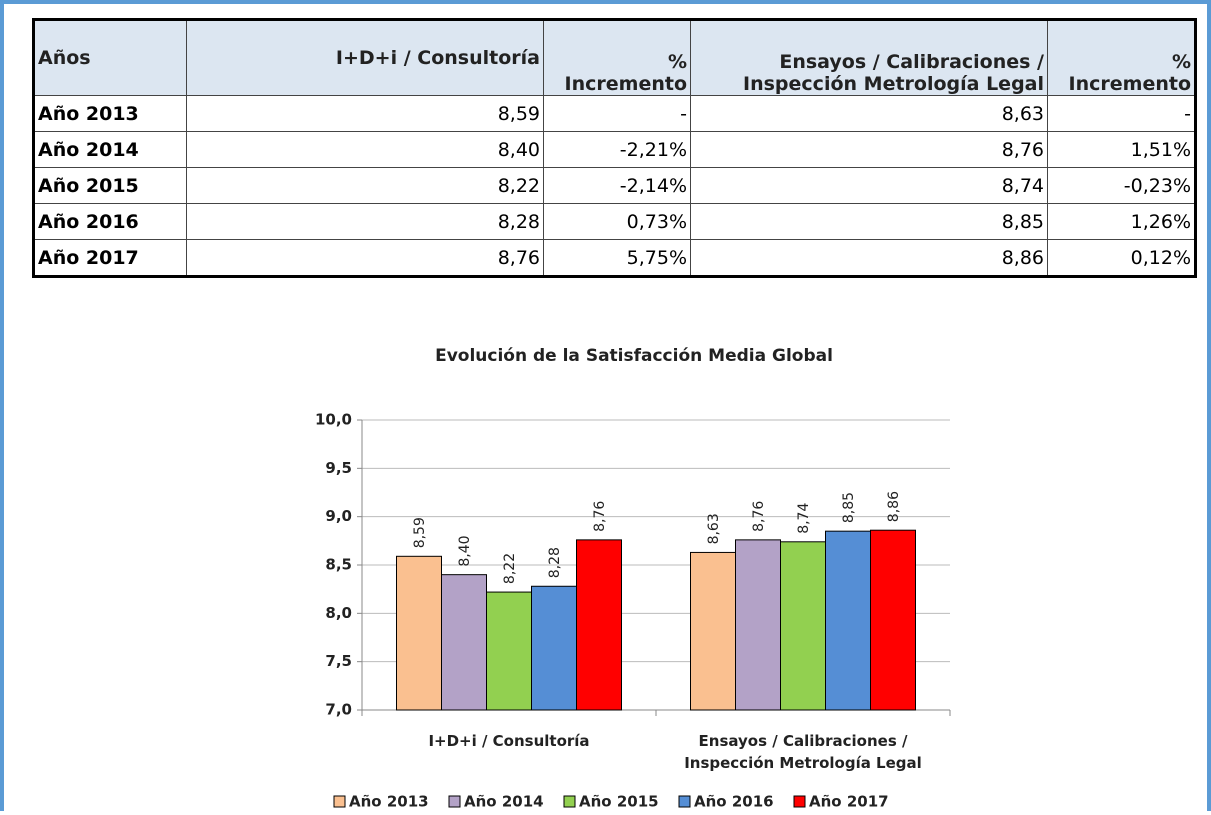 Image resolution: width=1211 pixels, height=815 pixels. What do you see at coordinates (1121, 149) in the screenshot?
I see `table-cell: 1,51%` at bounding box center [1121, 149].